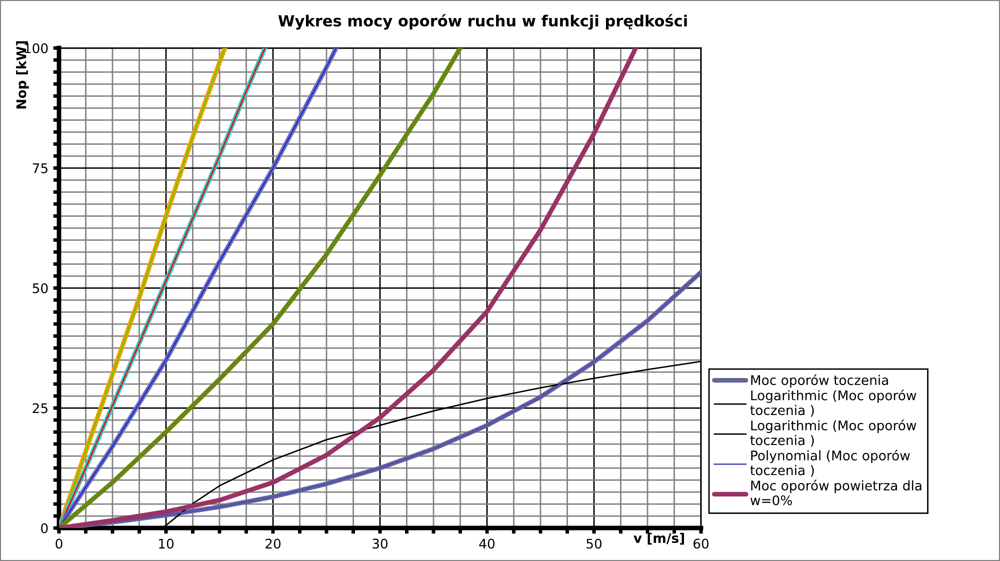 This screenshot has width=1000, height=561. I want to click on x-axis-title: v [m/s], so click(659, 538).